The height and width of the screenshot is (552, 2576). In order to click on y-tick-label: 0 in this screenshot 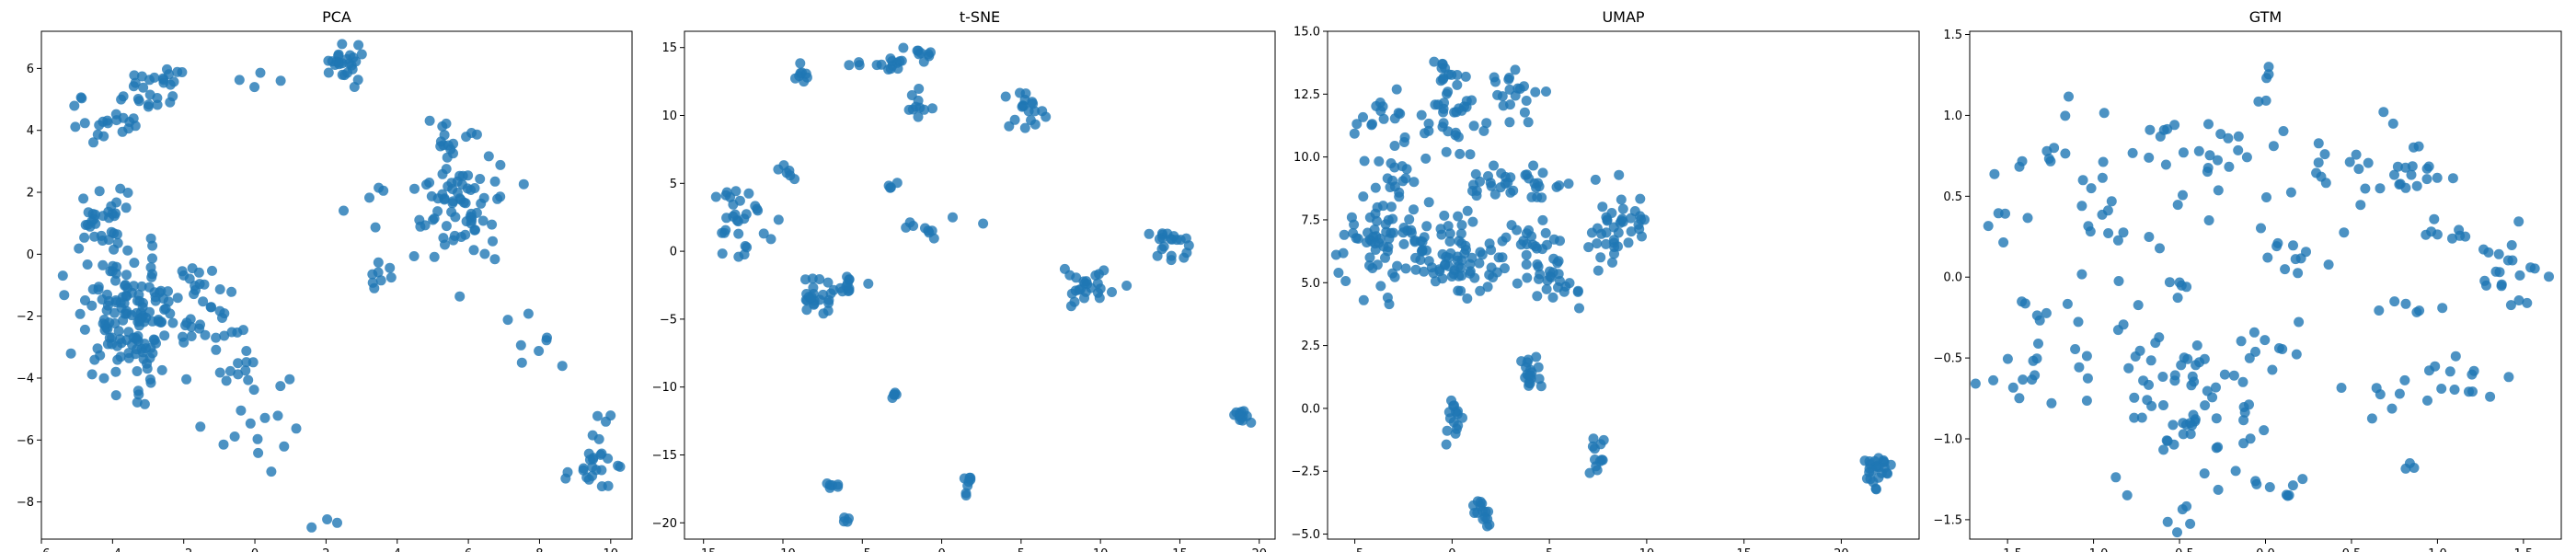, I will do `click(673, 252)`.